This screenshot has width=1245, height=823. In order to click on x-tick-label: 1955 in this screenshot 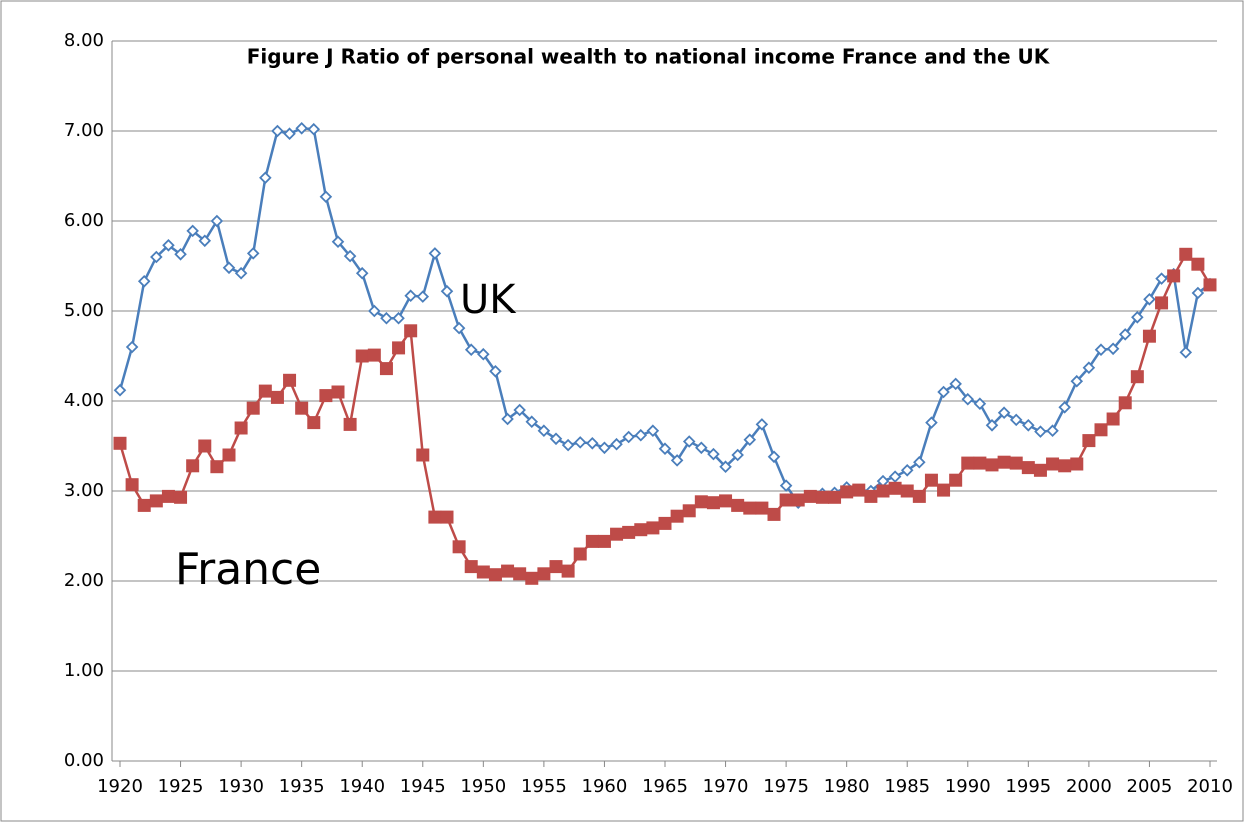, I will do `click(544, 786)`.